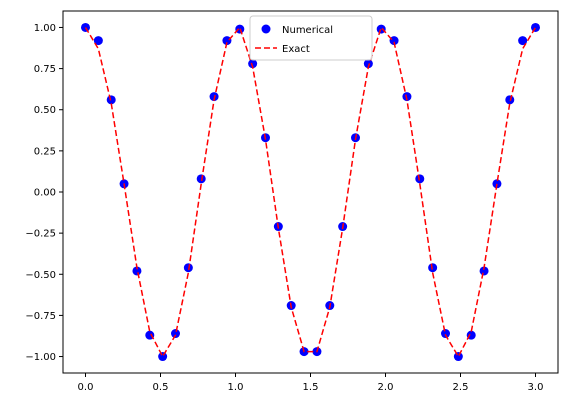 This screenshot has width=568, height=413. I want to click on y-tick-label: 0.50, so click(45, 110).